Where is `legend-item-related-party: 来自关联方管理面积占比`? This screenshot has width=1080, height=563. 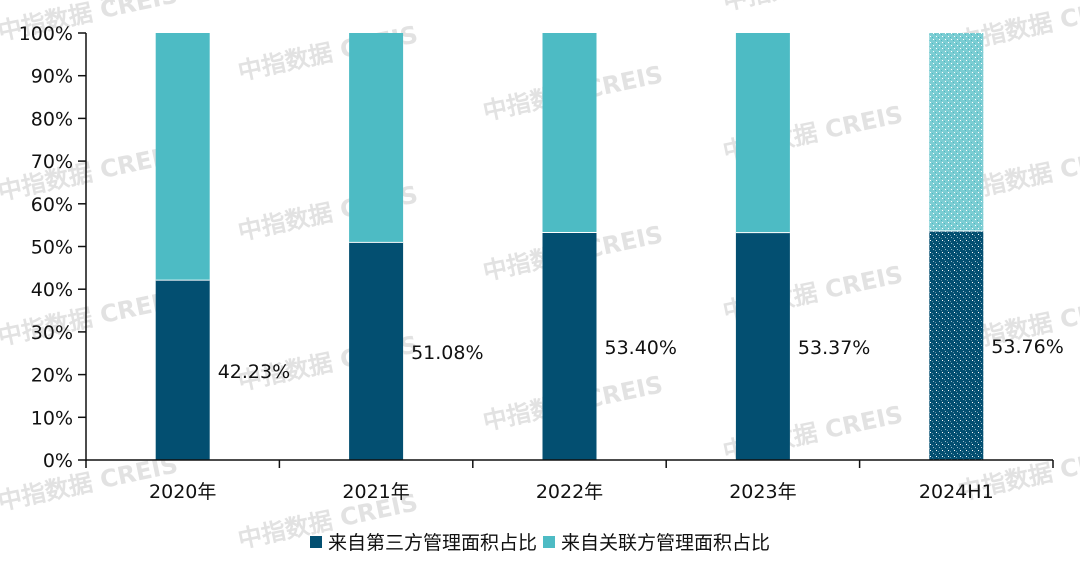 legend-item-related-party: 来自关联方管理面积占比 is located at coordinates (656, 541).